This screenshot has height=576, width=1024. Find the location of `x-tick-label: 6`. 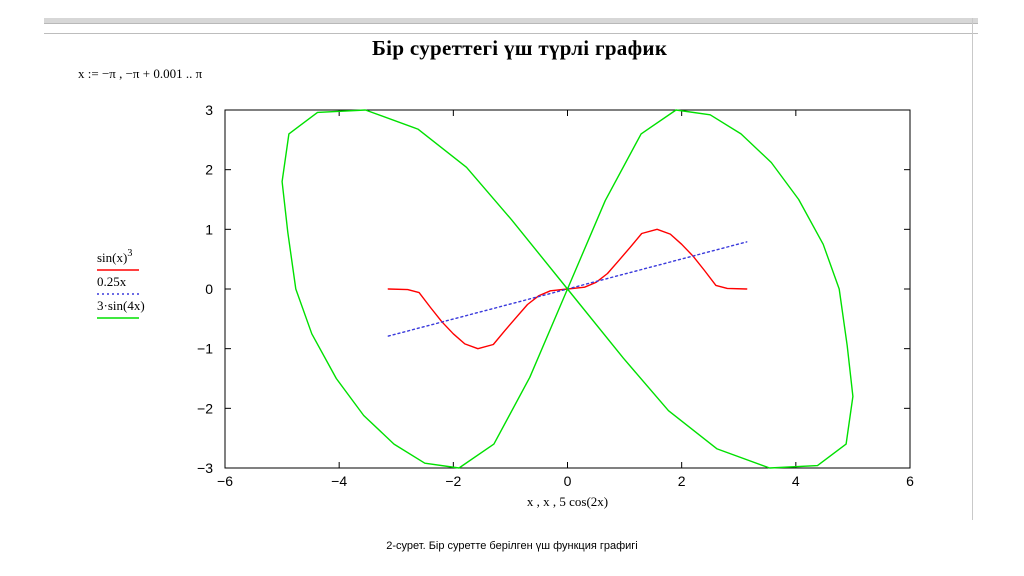

x-tick-label: 6 is located at coordinates (910, 481).